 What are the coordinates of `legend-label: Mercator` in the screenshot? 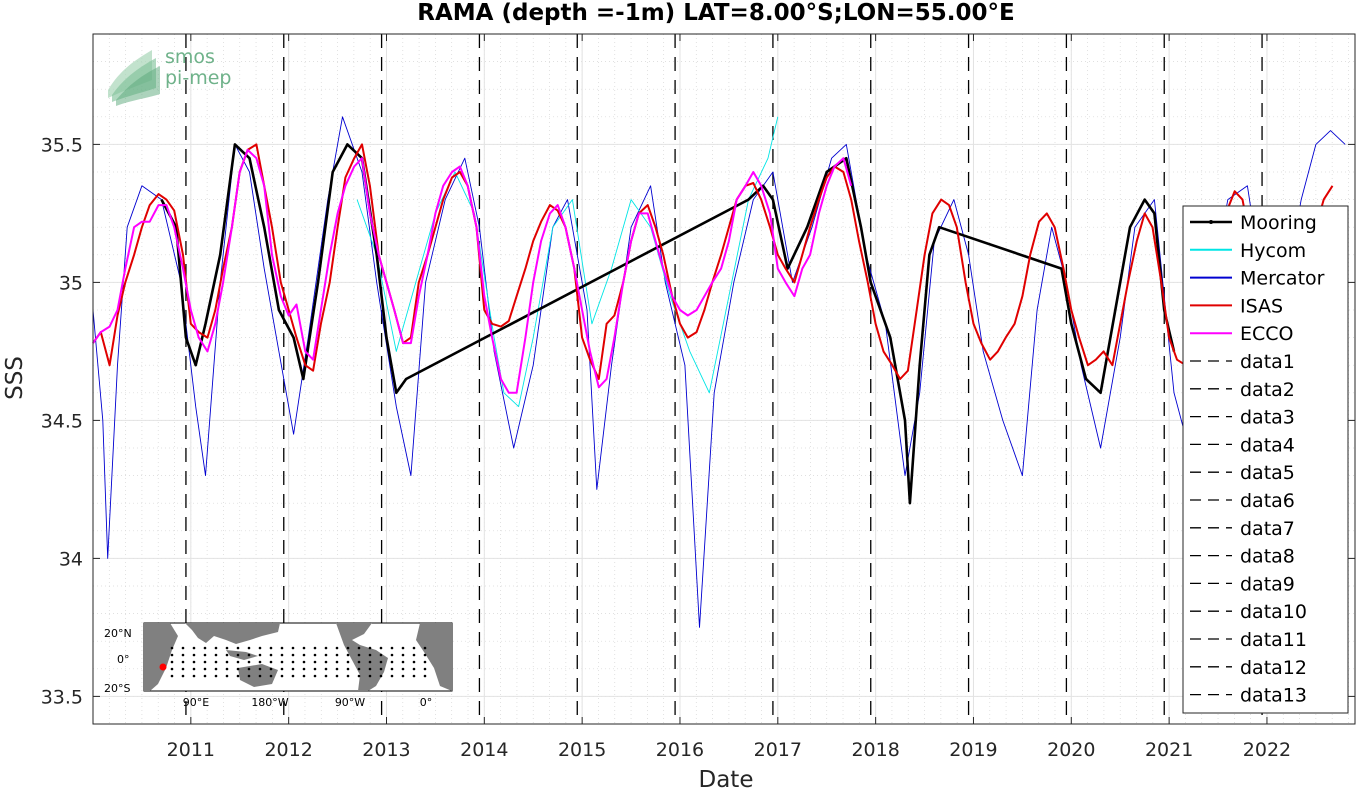 It's located at (1282, 279).